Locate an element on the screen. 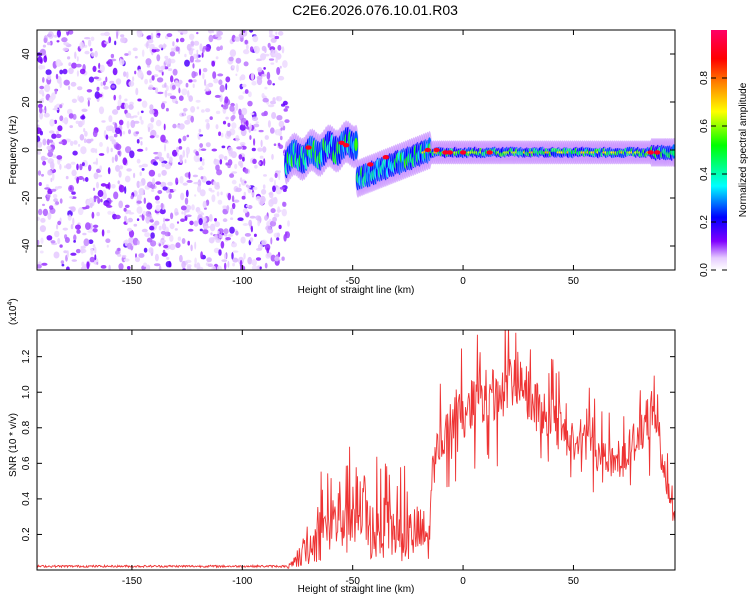 The height and width of the screenshot is (600, 750). snr-x-tick-label: 0 is located at coordinates (463, 581).